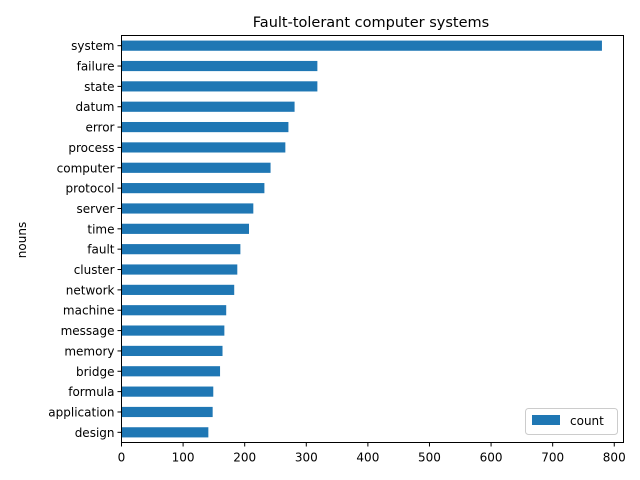 The image size is (640, 480). Describe the element at coordinates (89, 311) in the screenshot. I see `y-tick-label-machine: machine` at that location.